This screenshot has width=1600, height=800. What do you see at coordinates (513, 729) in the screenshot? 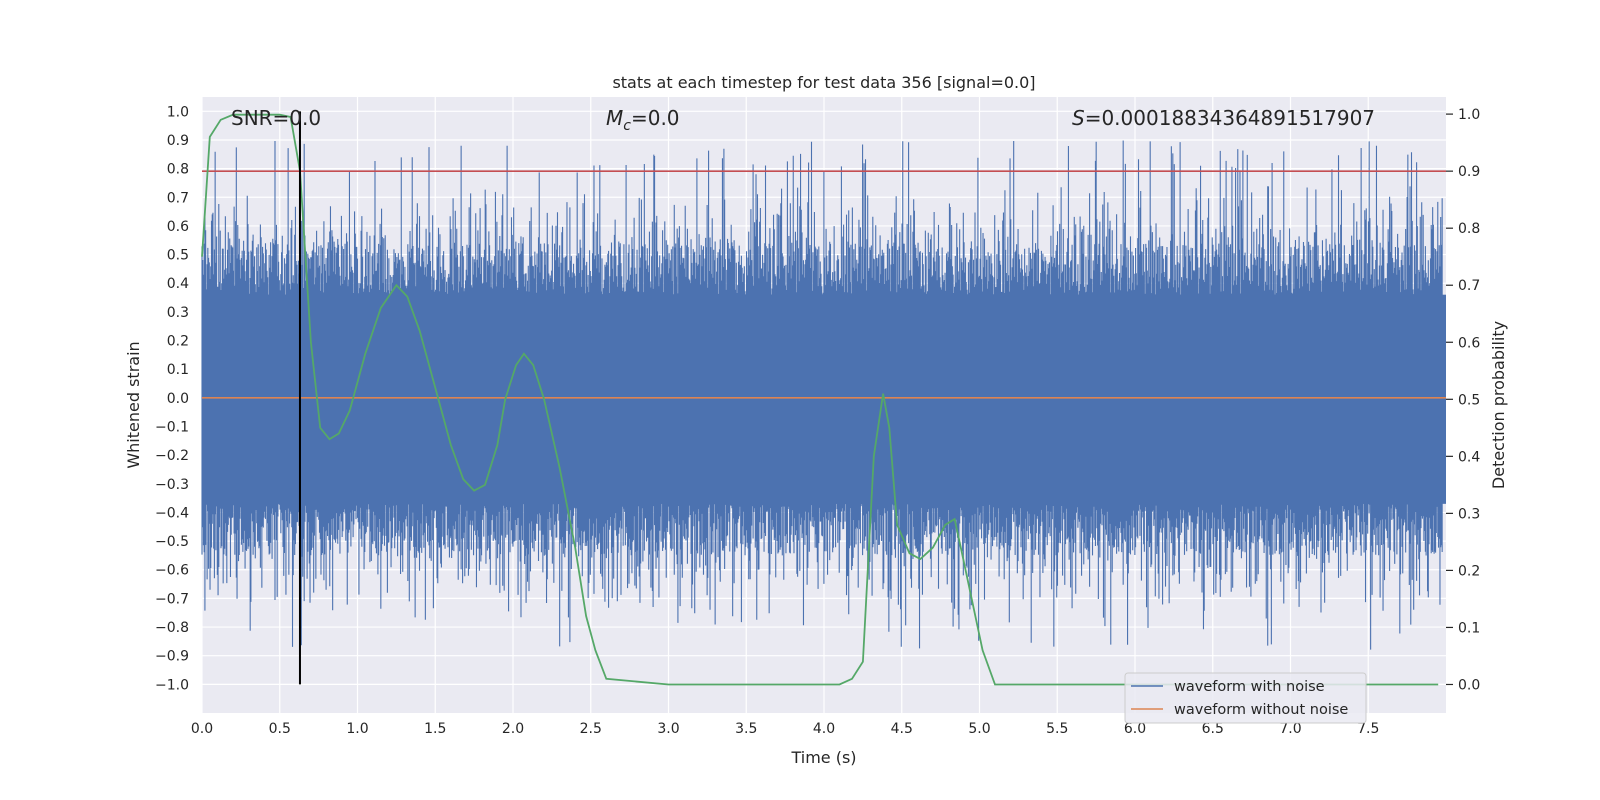
I see `x-tick-label-4: 2.0` at bounding box center [513, 729].